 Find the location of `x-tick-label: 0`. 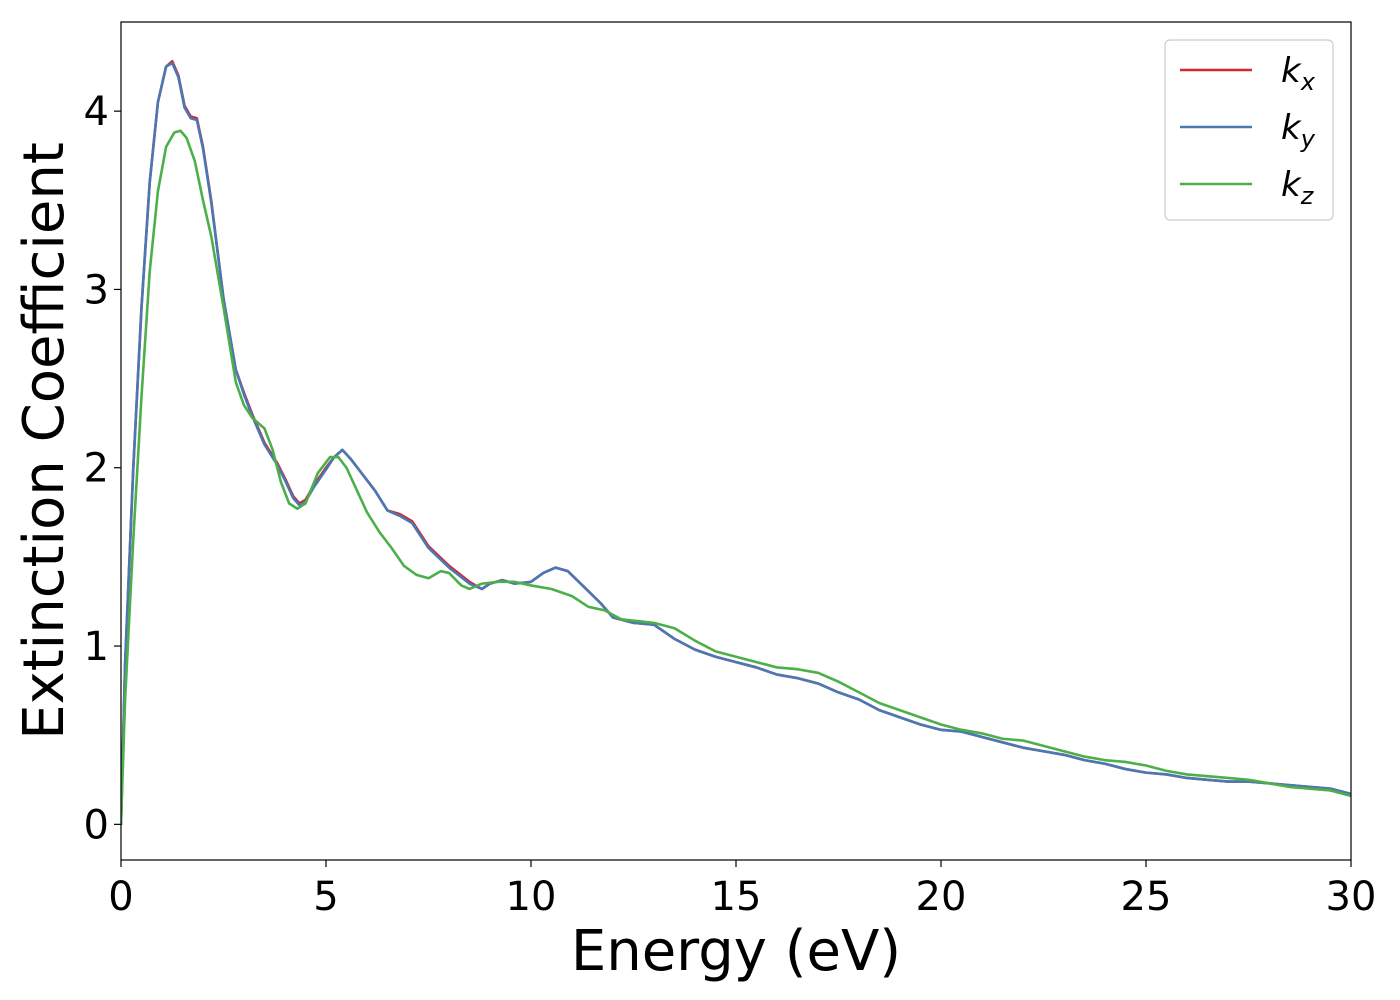

x-tick-label: 0 is located at coordinates (120, 897).